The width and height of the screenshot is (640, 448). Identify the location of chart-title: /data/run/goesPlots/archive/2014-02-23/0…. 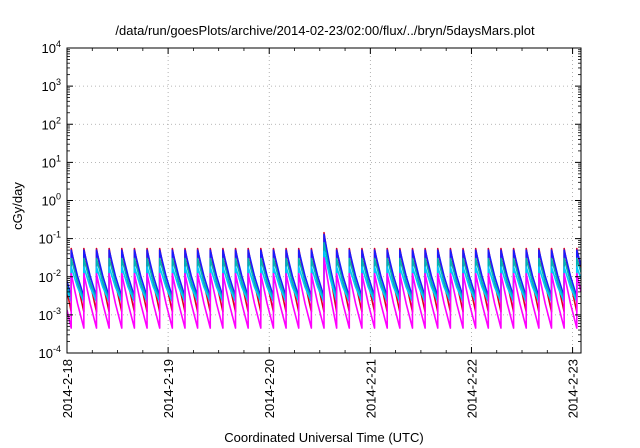
(325, 30).